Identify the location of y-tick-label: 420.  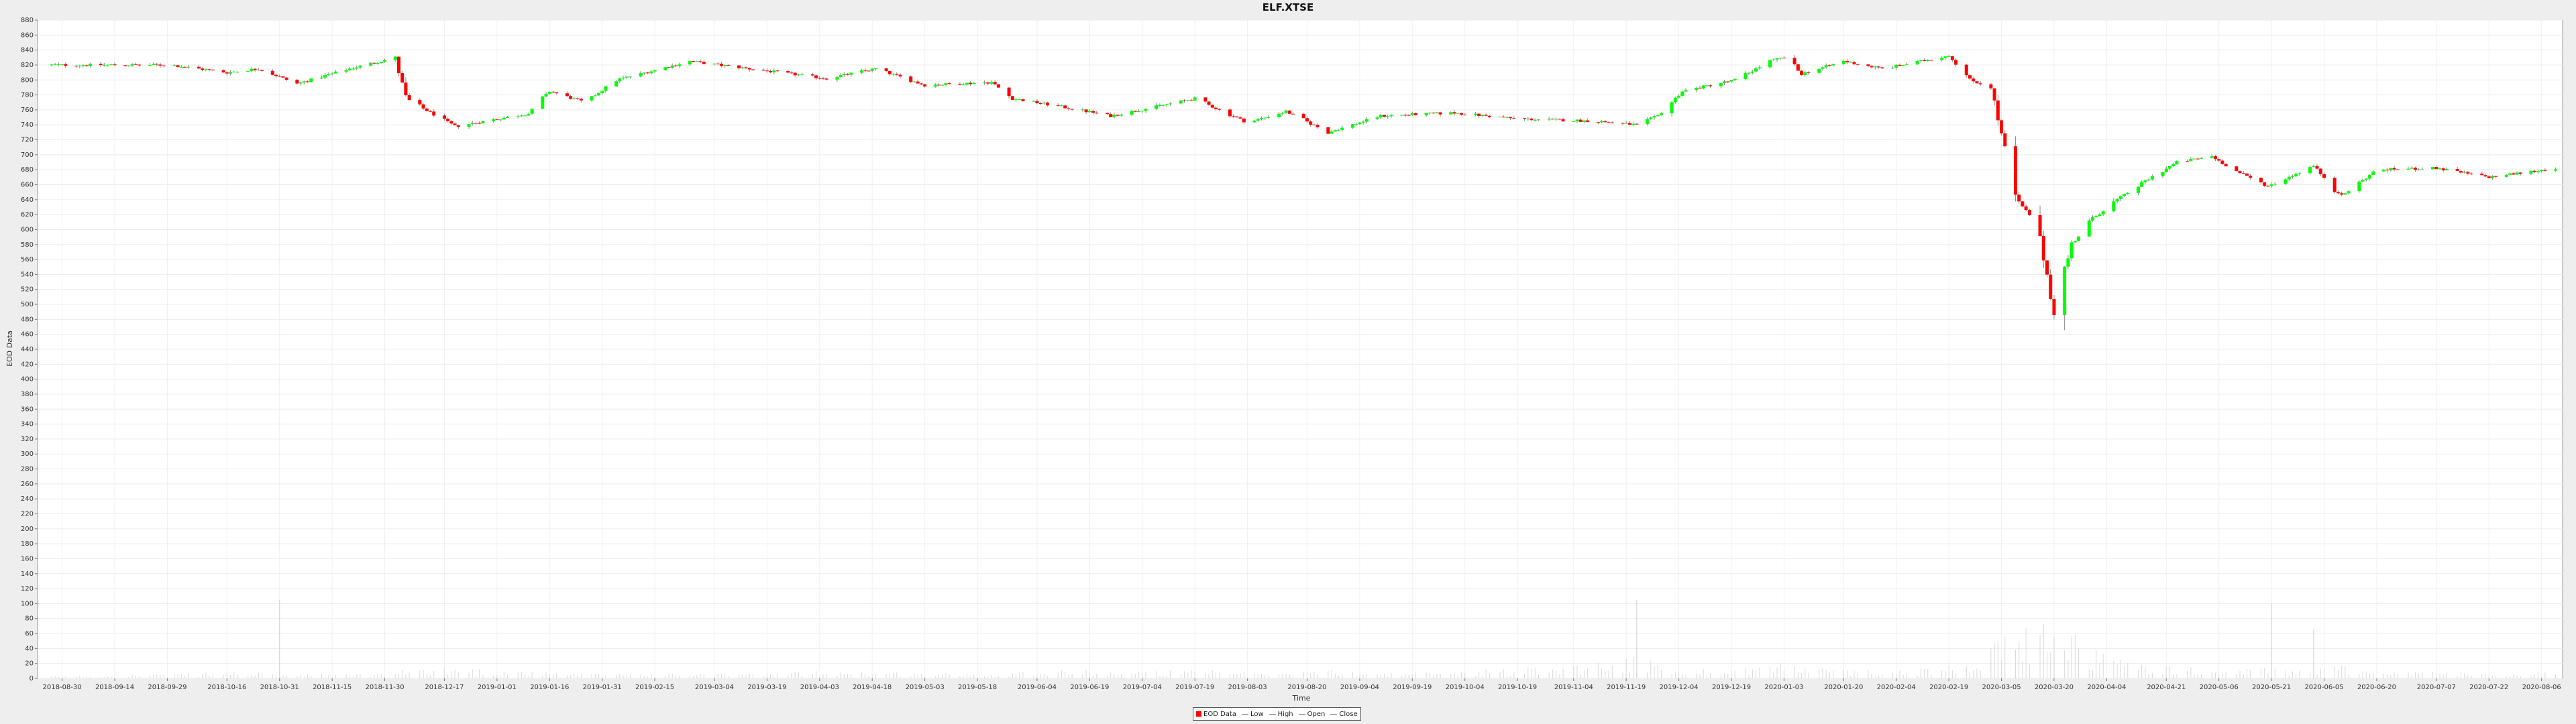
(27, 364).